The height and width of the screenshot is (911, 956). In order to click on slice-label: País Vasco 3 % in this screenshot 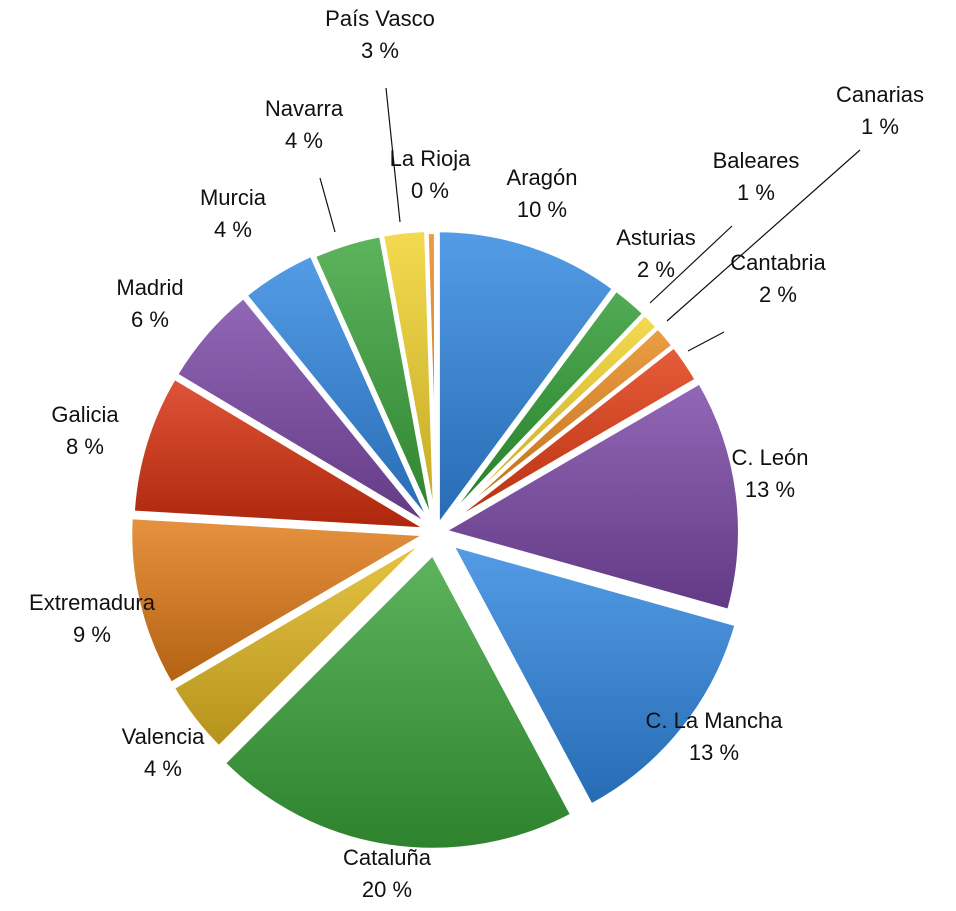, I will do `click(380, 34)`.